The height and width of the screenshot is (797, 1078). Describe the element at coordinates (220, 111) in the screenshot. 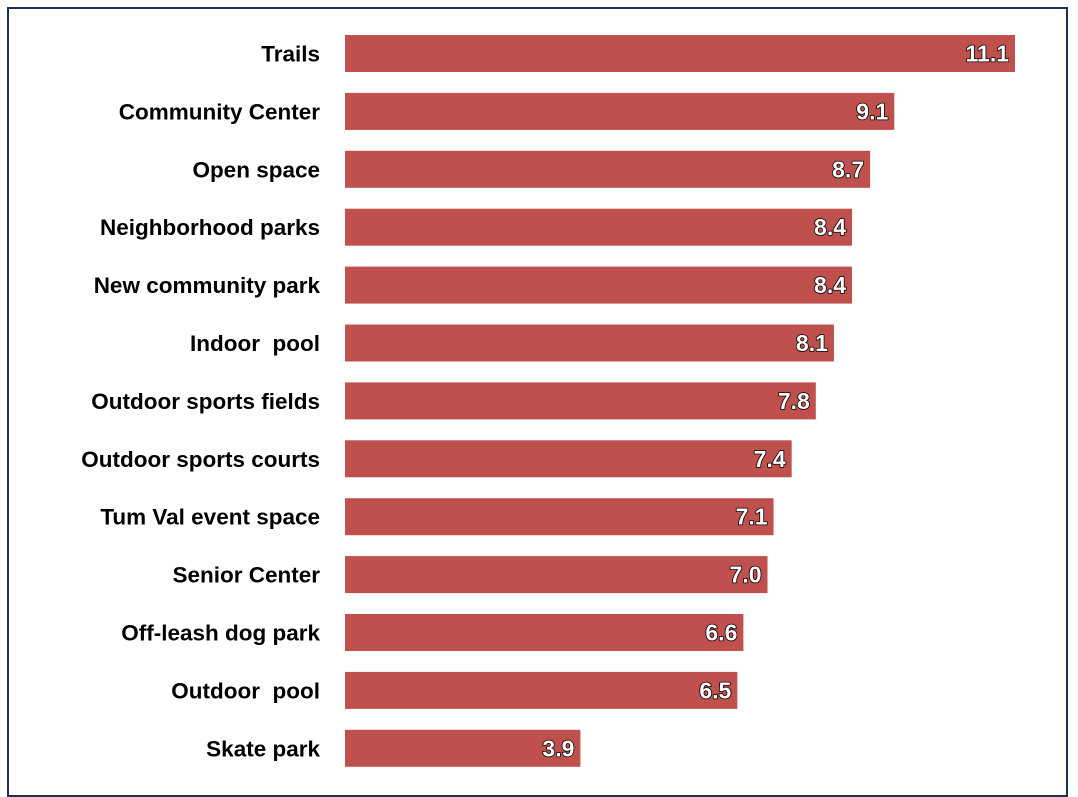

I see `category-label: Community Center` at that location.